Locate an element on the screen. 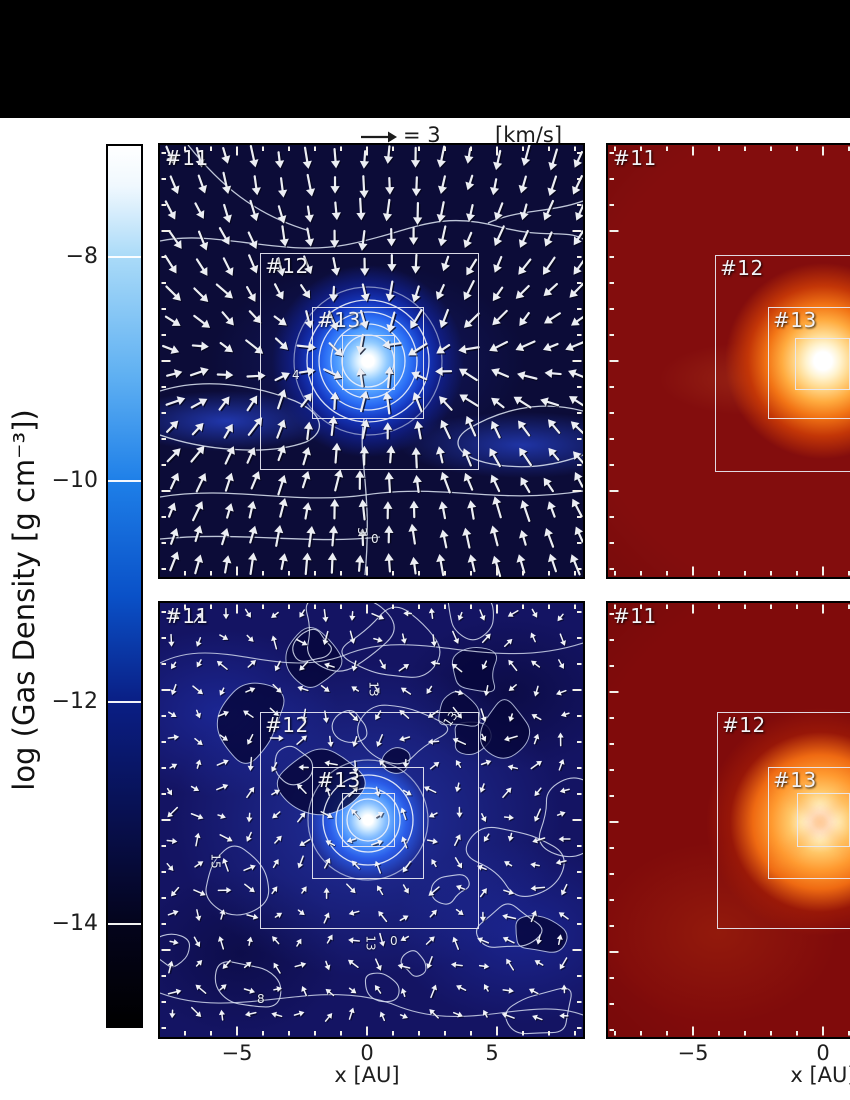 The width and height of the screenshot is (850, 1100). colorbar-axis-label: log (Gas Density [g cm⁻³]) is located at coordinates (24, 600).